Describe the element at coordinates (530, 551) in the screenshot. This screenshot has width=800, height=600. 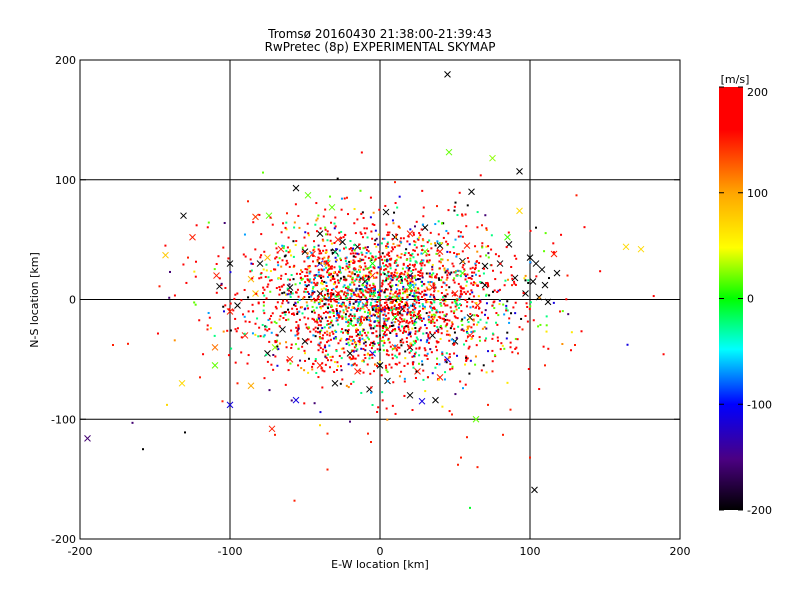
I see `x-tick-label: 100` at that location.